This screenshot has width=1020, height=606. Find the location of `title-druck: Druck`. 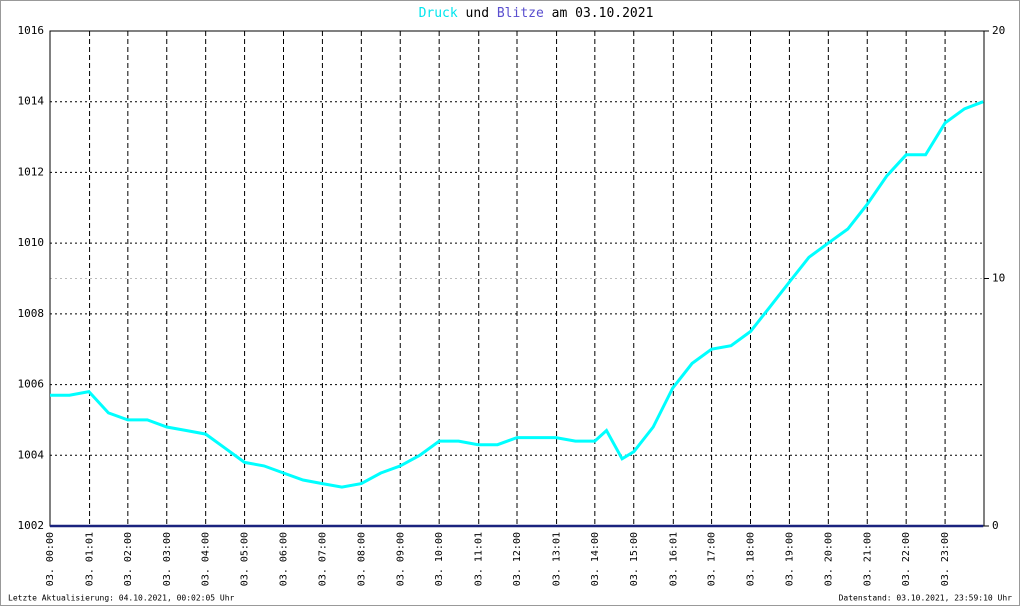

title-druck: Druck is located at coordinates (438, 13).